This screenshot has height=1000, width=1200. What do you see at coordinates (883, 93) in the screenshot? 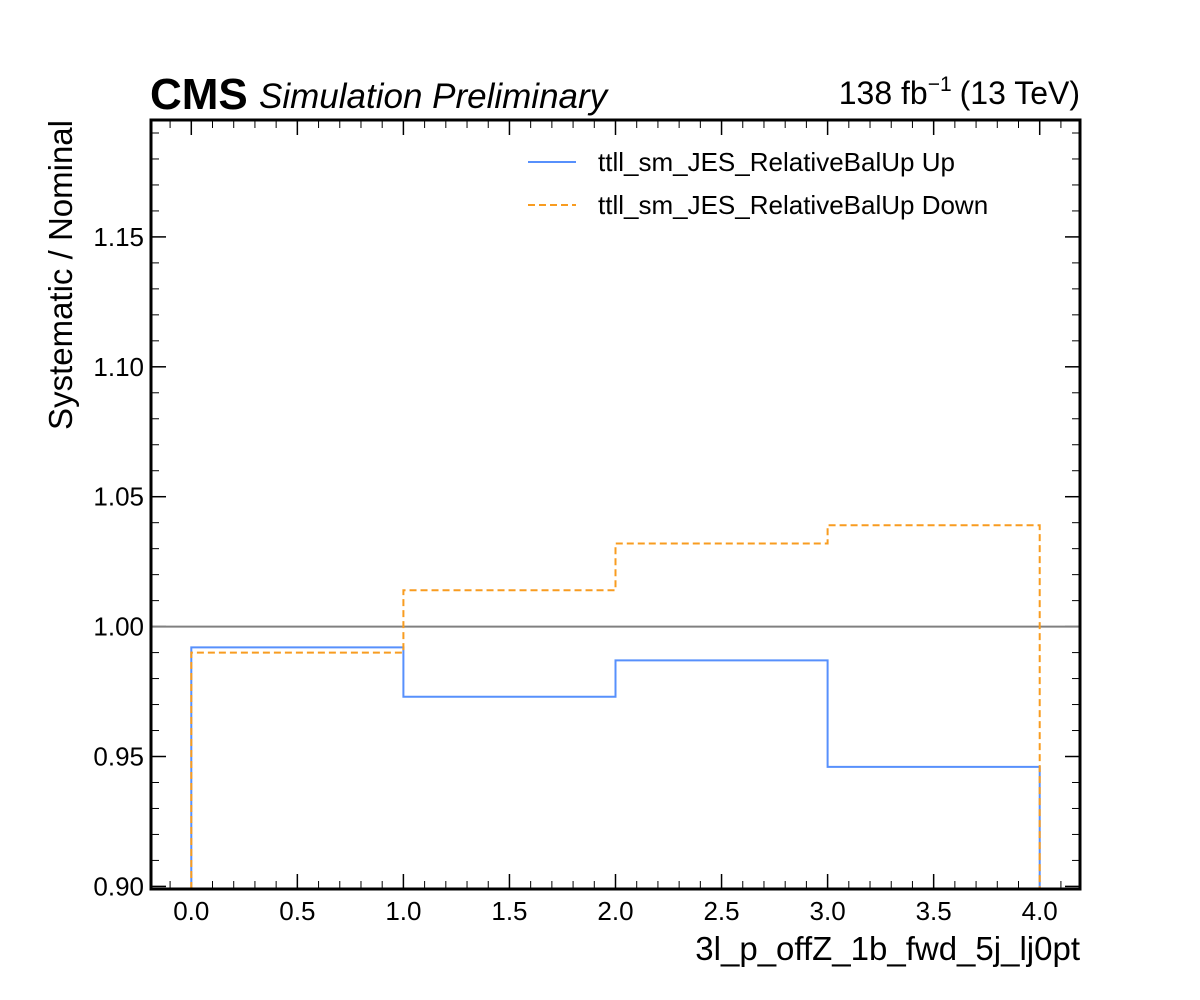
I see `lumi-value: 138 fb` at bounding box center [883, 93].